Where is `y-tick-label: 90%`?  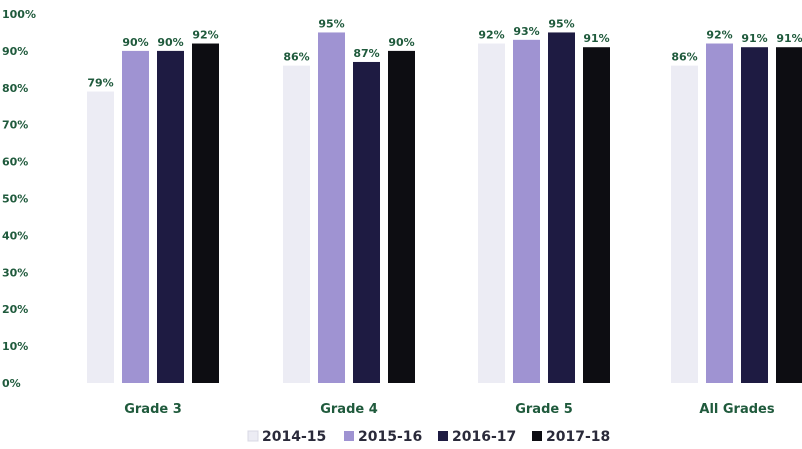 y-tick-label: 90% is located at coordinates (15, 51).